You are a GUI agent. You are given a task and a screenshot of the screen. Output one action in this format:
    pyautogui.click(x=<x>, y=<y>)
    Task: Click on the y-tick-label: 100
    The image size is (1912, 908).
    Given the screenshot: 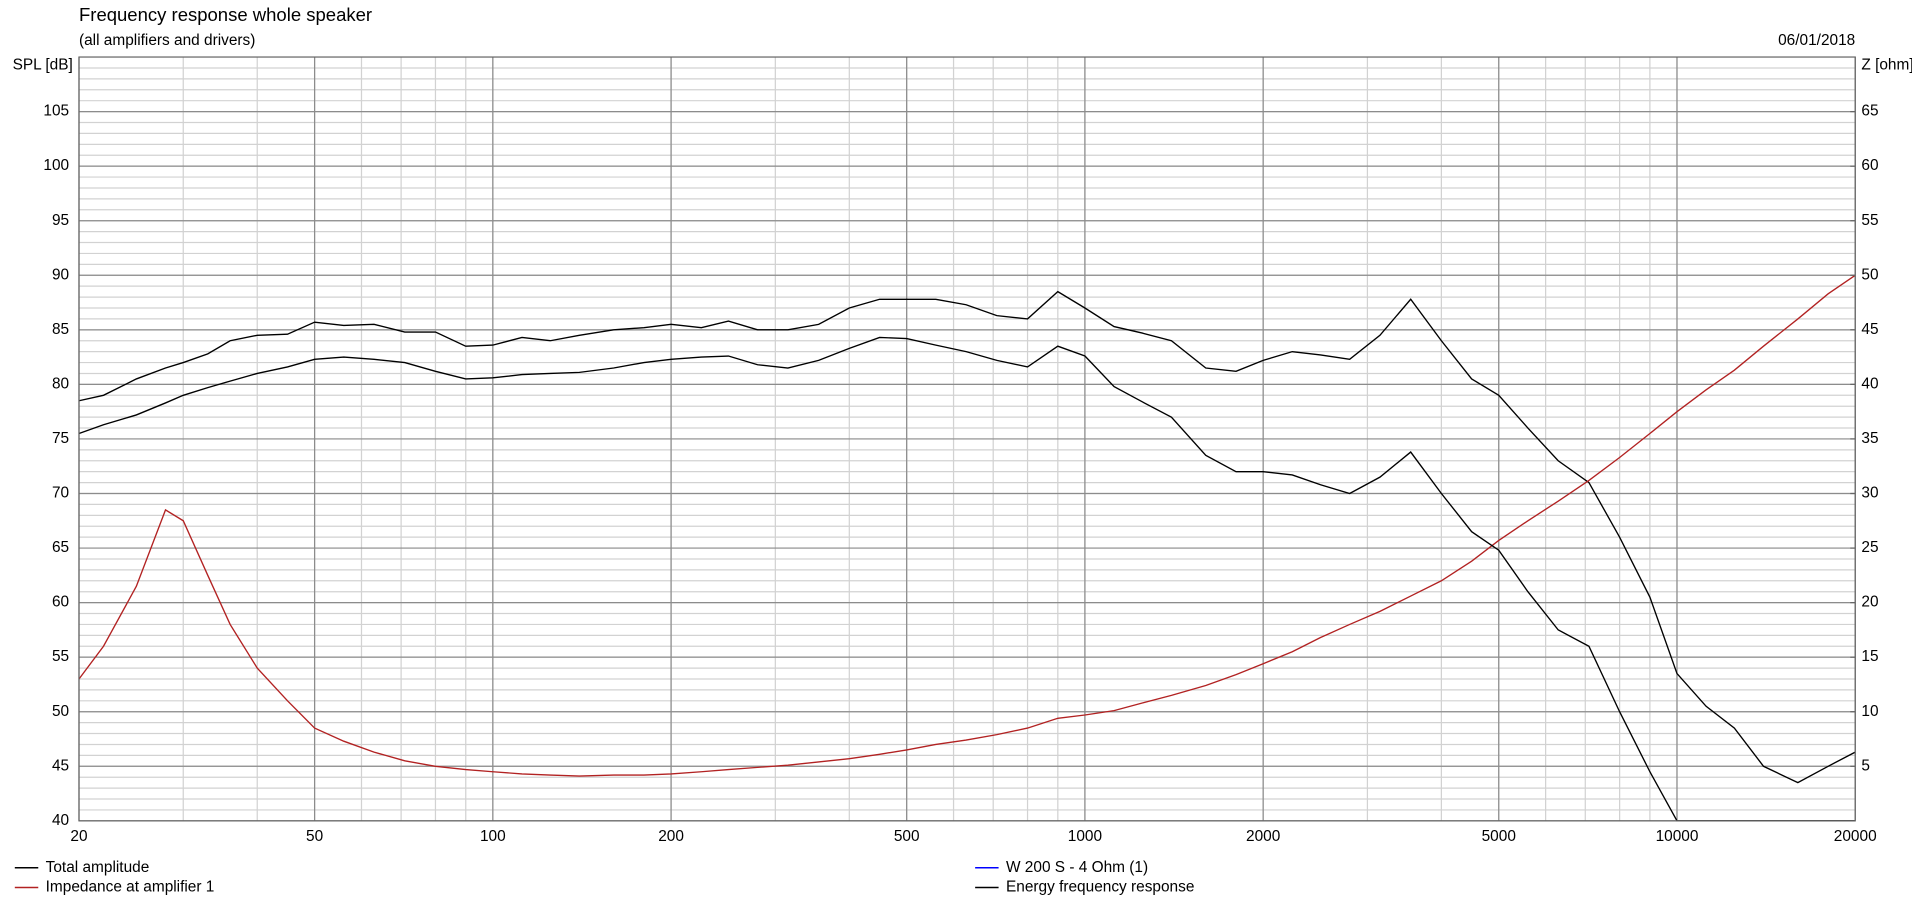 What is the action you would take?
    pyautogui.click(x=56, y=165)
    